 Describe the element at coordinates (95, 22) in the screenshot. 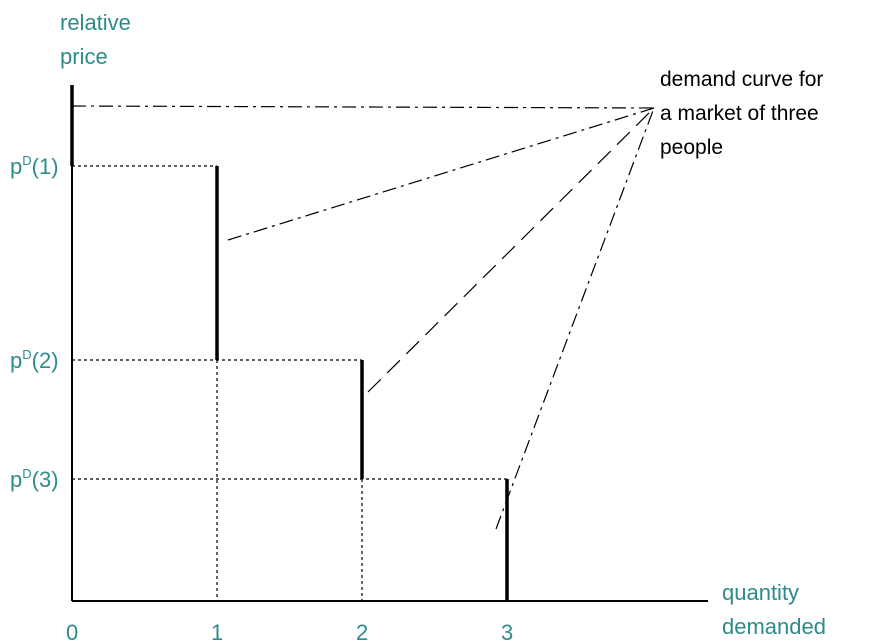

I see `y-axis-label-line1: relative` at that location.